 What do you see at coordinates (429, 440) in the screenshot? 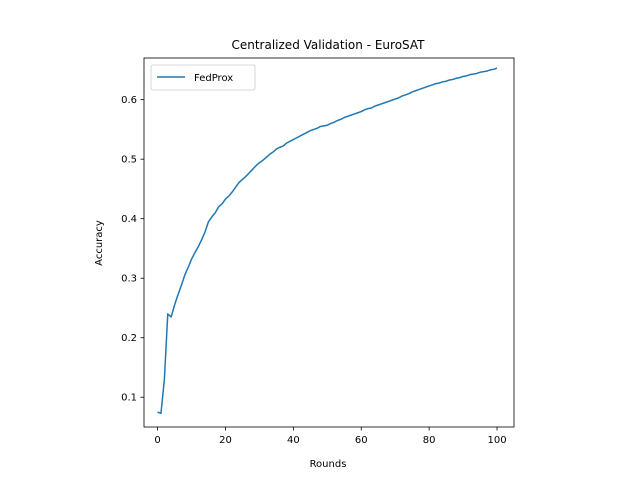
I see `x-tick-label: 80` at bounding box center [429, 440].